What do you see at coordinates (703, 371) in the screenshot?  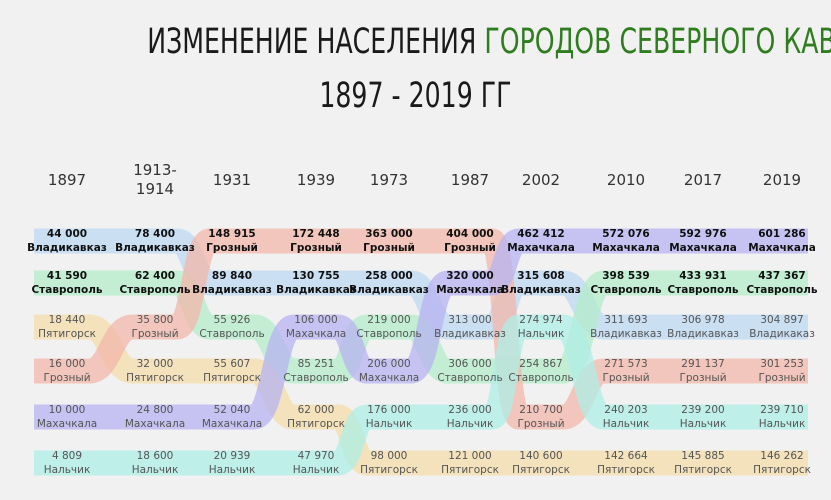 I see `data-label: 291 137 Грозный` at bounding box center [703, 371].